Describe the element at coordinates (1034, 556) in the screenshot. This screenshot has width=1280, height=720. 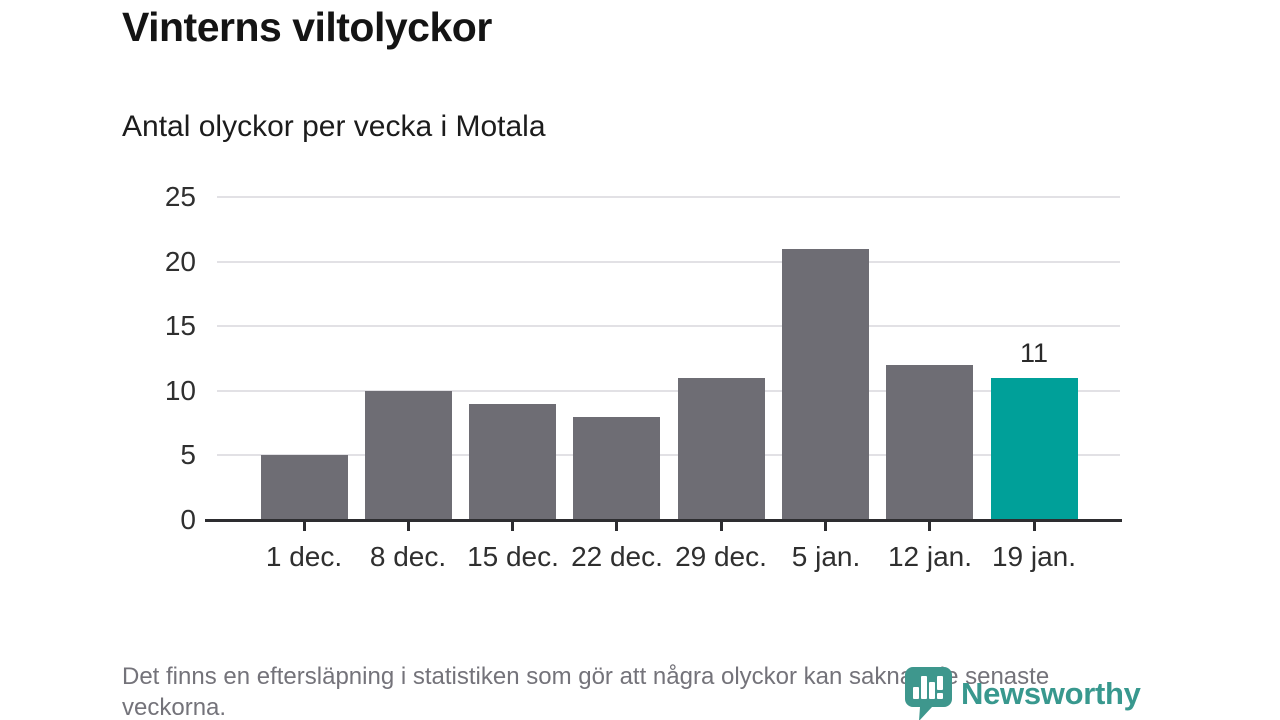
I see `x-axis-label: 19 jan.` at that location.